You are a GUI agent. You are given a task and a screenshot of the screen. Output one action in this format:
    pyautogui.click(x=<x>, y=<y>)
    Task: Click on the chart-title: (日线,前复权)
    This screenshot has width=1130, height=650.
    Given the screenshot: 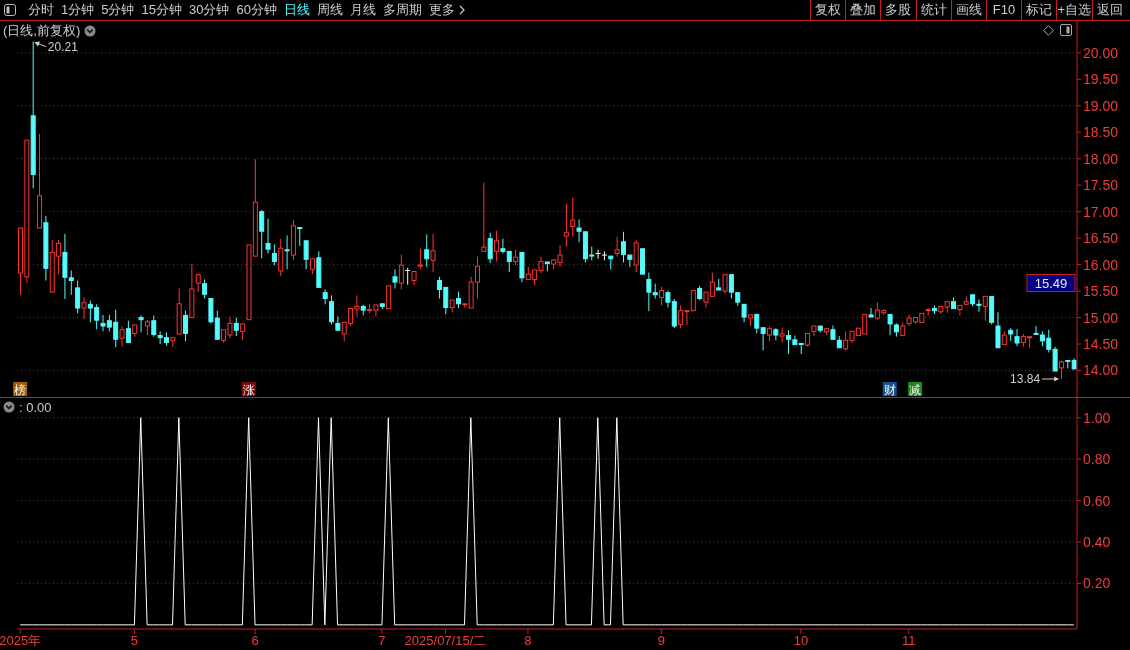 What is the action you would take?
    pyautogui.click(x=42, y=31)
    